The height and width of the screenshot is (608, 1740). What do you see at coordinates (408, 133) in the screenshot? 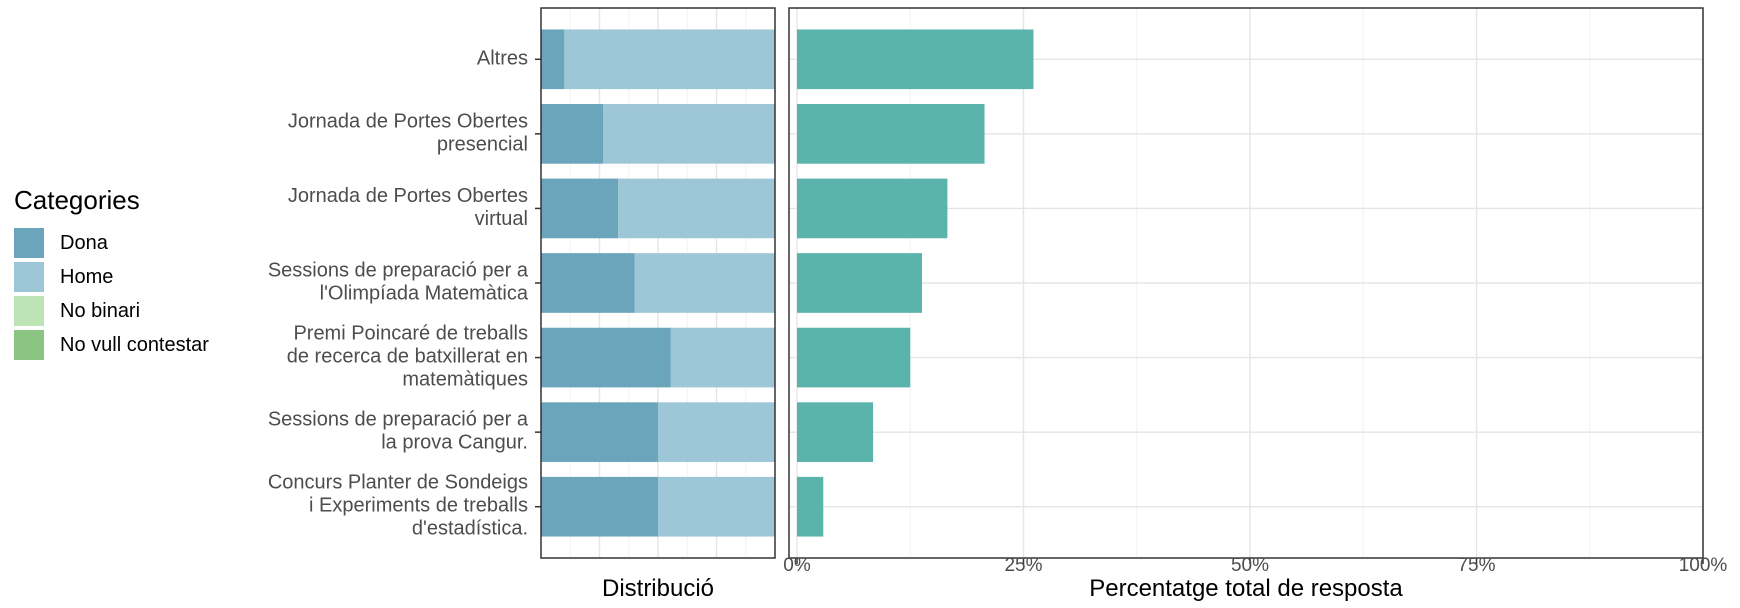
I see `category-label: Jornada de Portes Obertes presencial` at bounding box center [408, 133].